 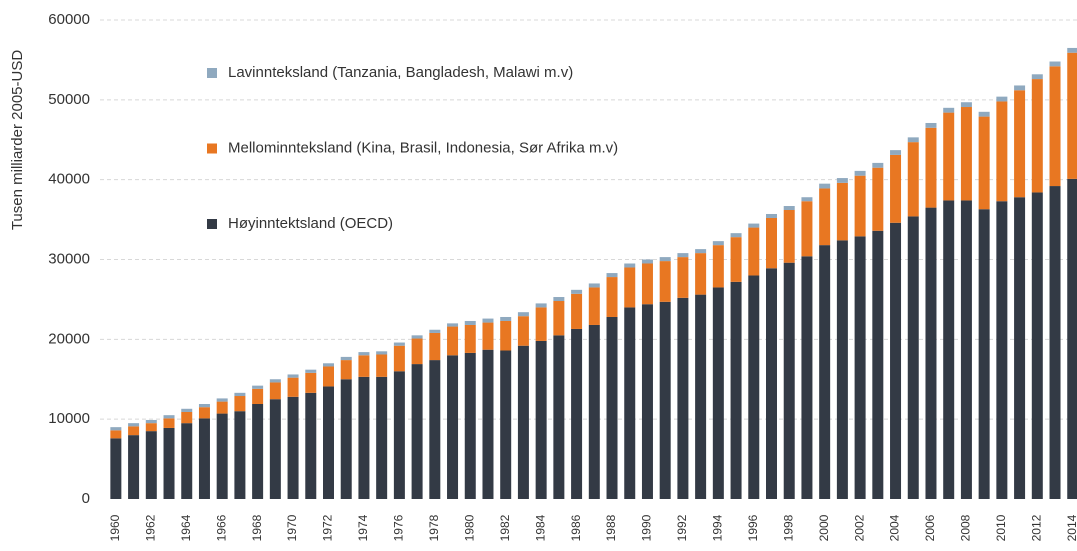 What do you see at coordinates (753, 527) in the screenshot?
I see `x-tick-label: 1996` at bounding box center [753, 527].